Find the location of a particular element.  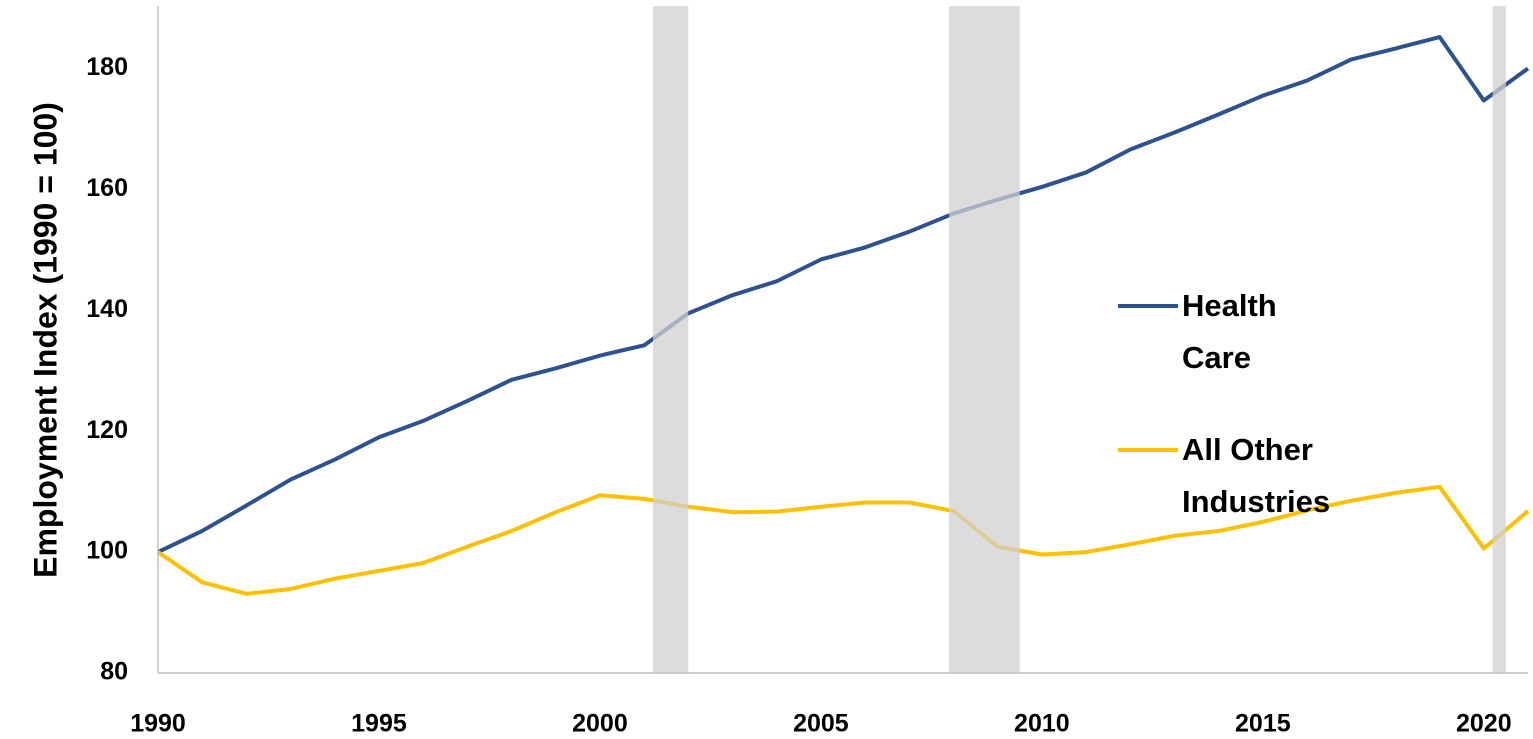

y-tick-label: 80 is located at coordinates (114, 672).